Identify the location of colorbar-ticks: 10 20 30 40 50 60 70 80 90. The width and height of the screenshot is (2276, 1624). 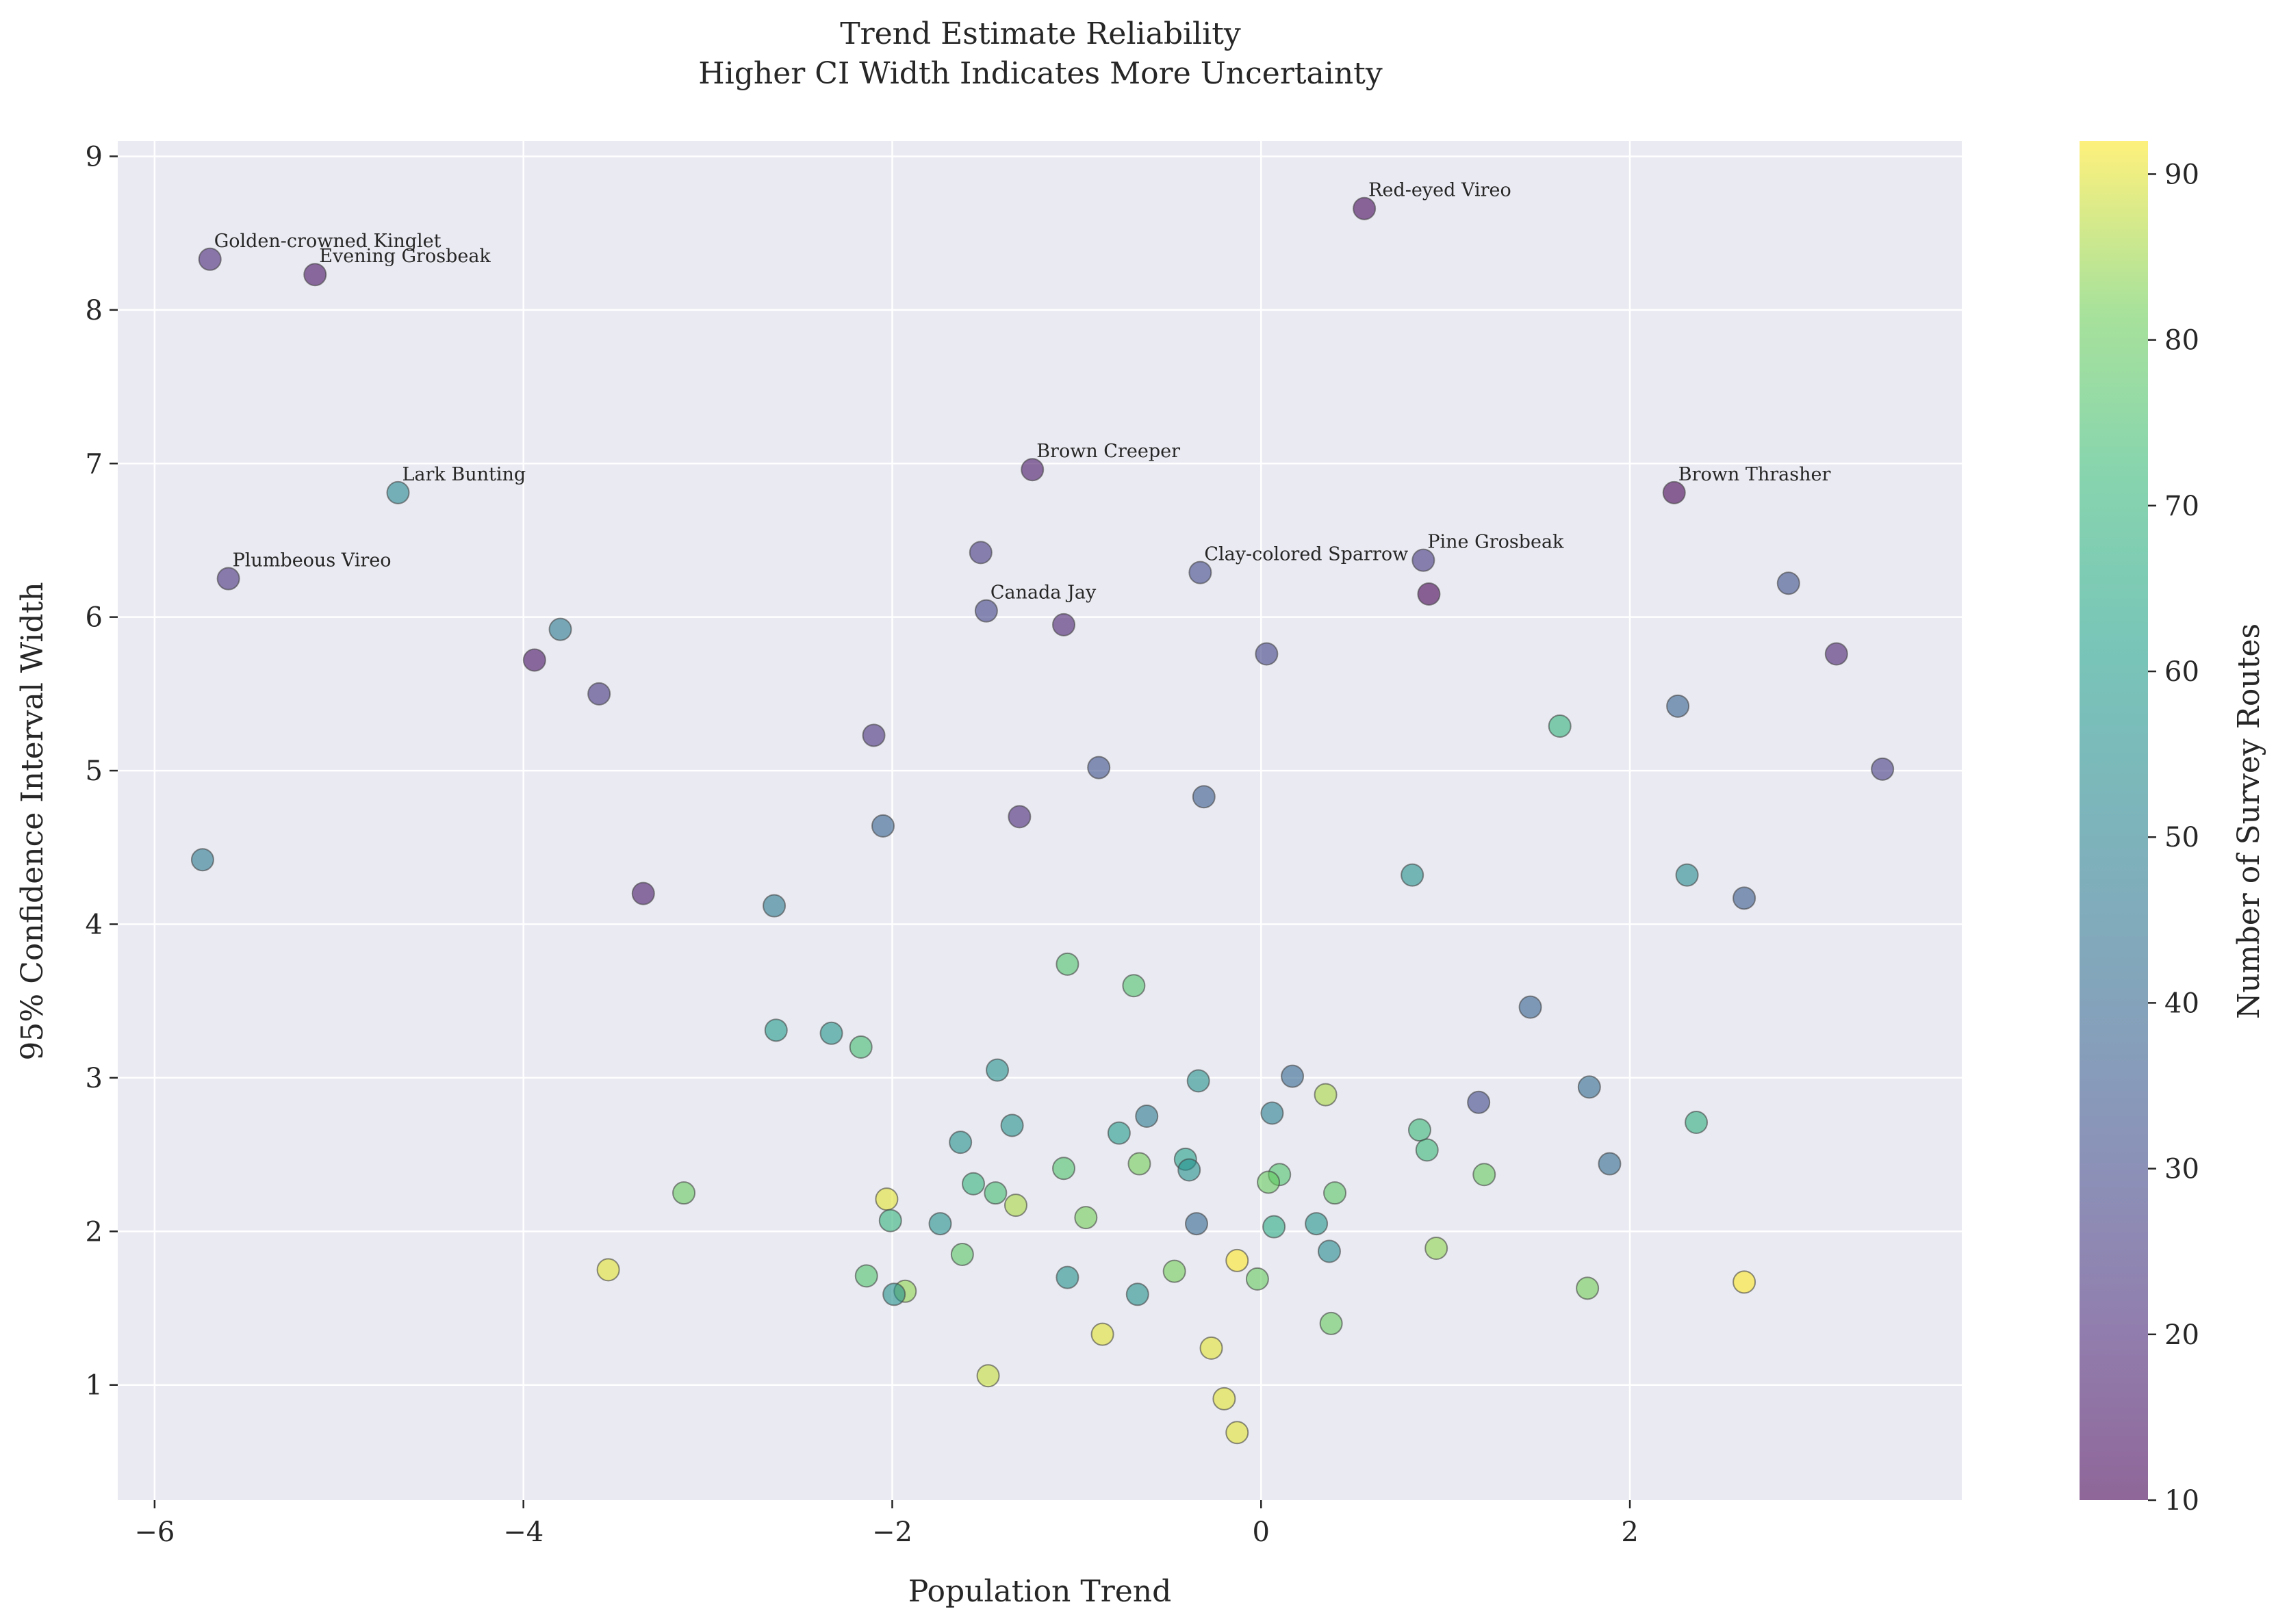
(2174, 838).